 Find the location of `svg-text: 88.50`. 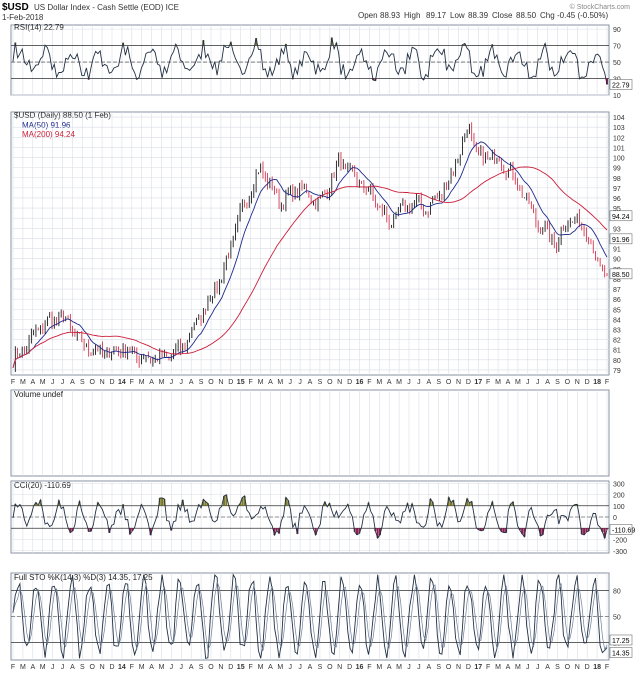

svg-text: 88.50 is located at coordinates (526, 15).